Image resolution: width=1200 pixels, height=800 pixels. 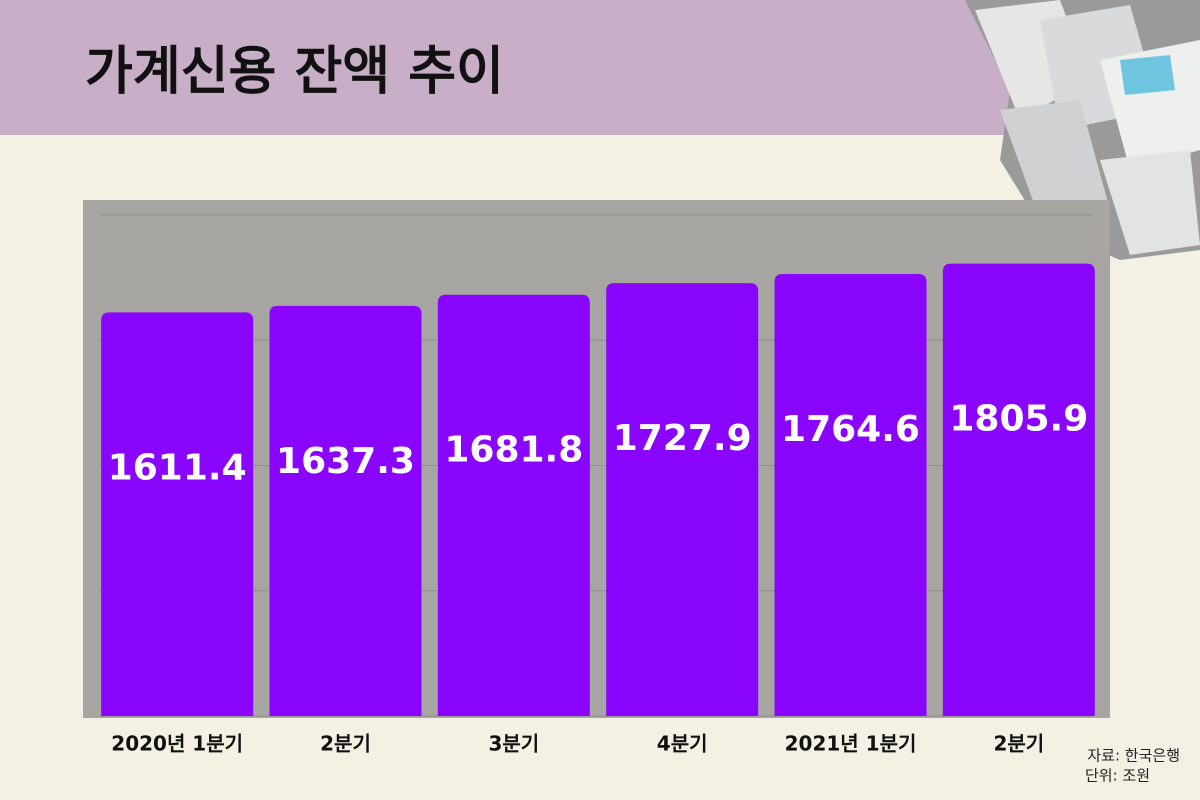 What do you see at coordinates (177, 467) in the screenshot?
I see `value-label: 1611.4` at bounding box center [177, 467].